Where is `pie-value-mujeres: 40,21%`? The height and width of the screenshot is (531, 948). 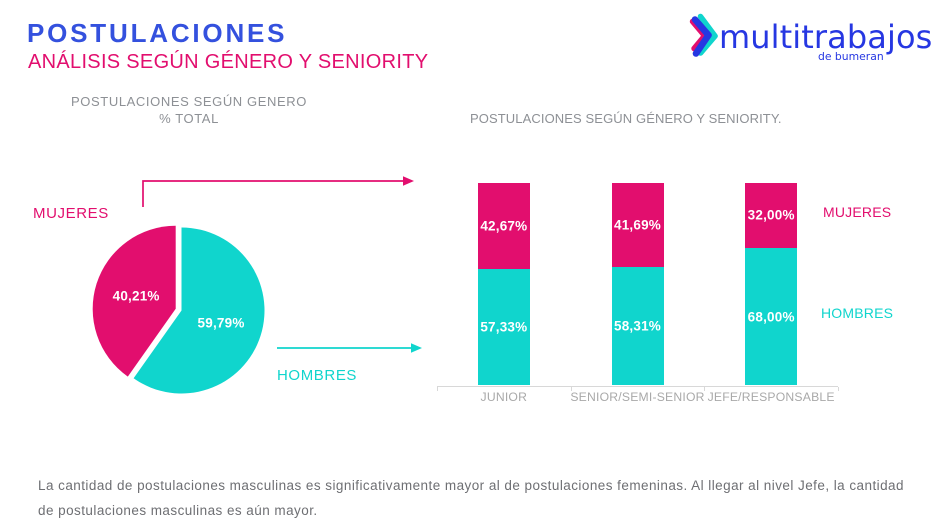
pie-value-mujeres: 40,21% is located at coordinates (136, 296).